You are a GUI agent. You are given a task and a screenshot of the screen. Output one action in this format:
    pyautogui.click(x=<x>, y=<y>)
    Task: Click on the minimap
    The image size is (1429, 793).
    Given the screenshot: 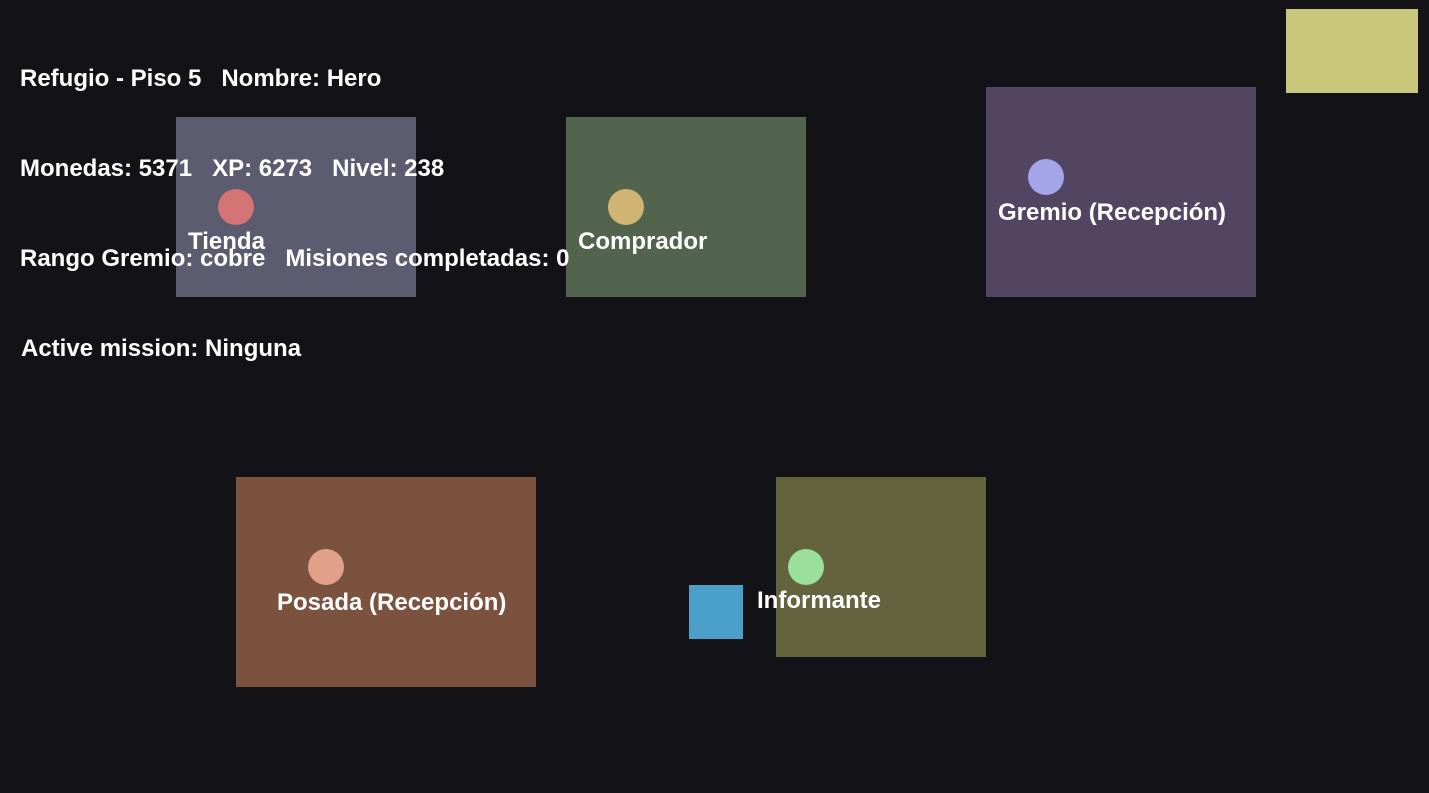 What is the action you would take?
    pyautogui.click(x=1352, y=51)
    